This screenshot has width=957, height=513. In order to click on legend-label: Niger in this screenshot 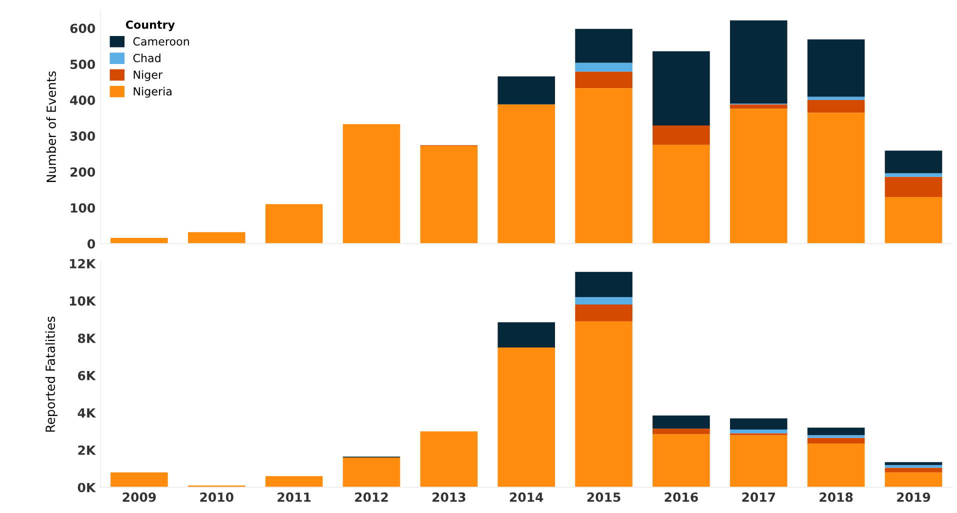, I will do `click(148, 76)`.